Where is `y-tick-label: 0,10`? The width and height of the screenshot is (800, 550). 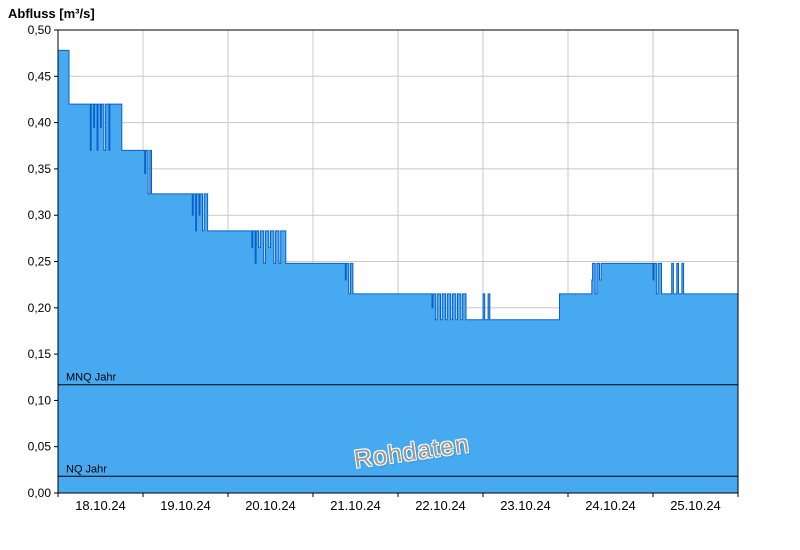
y-tick-label: 0,10 is located at coordinates (40, 400).